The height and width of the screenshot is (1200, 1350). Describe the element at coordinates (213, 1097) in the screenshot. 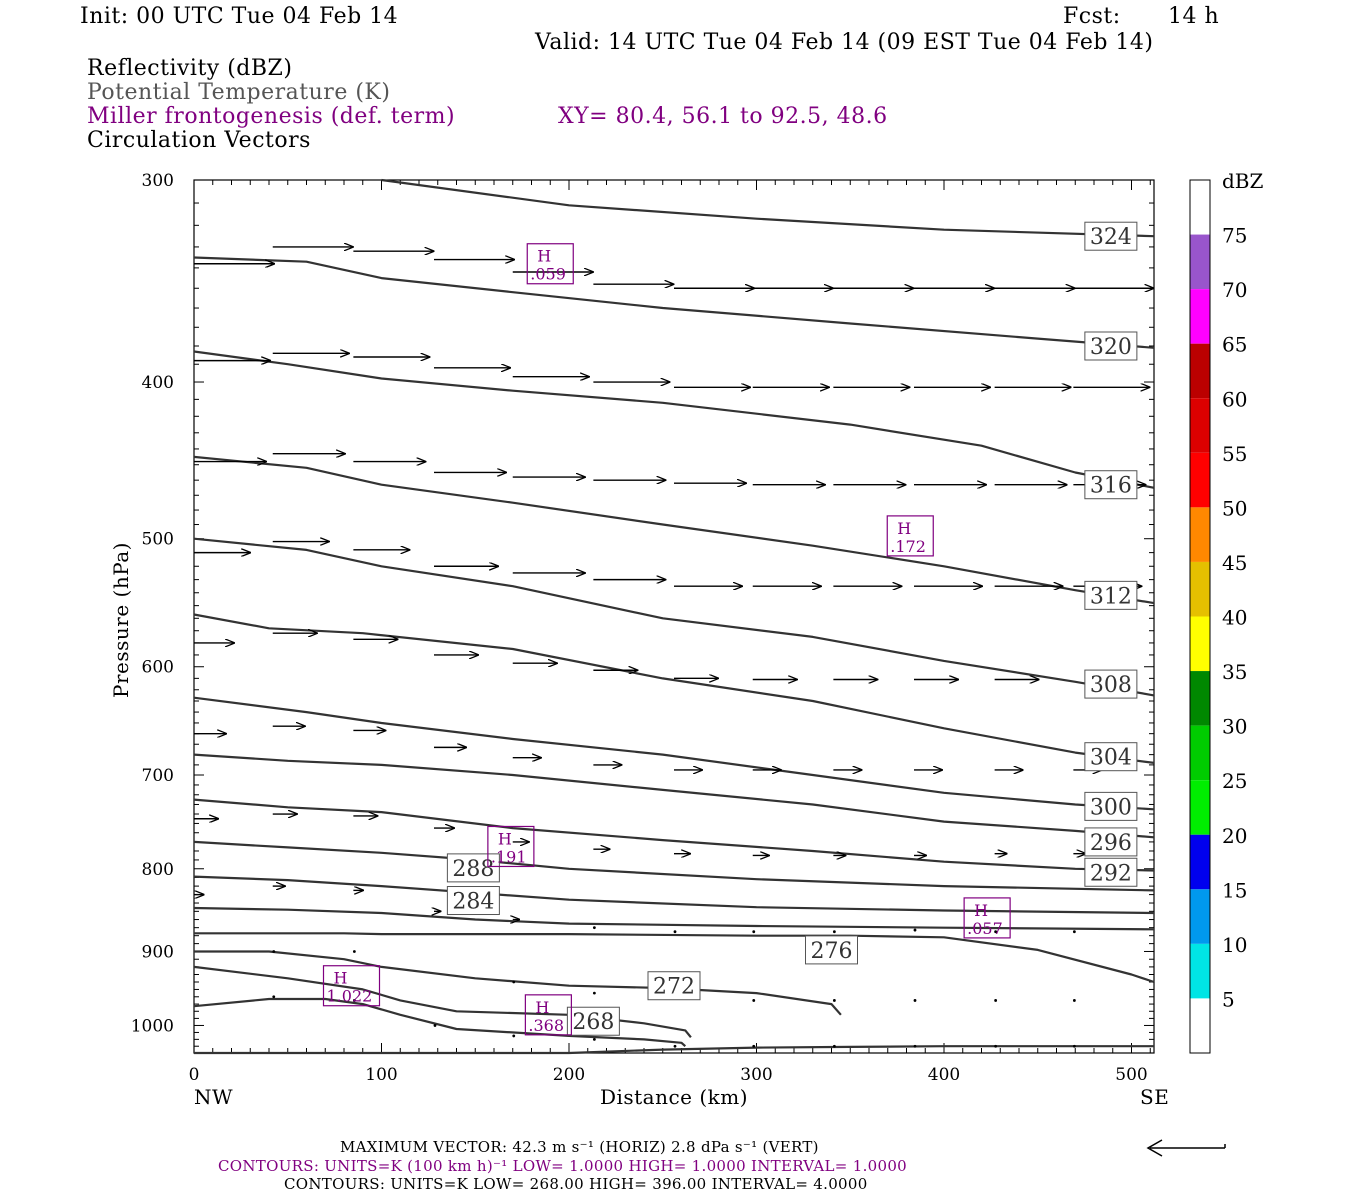

I see `x-end-label-nw: NW` at that location.